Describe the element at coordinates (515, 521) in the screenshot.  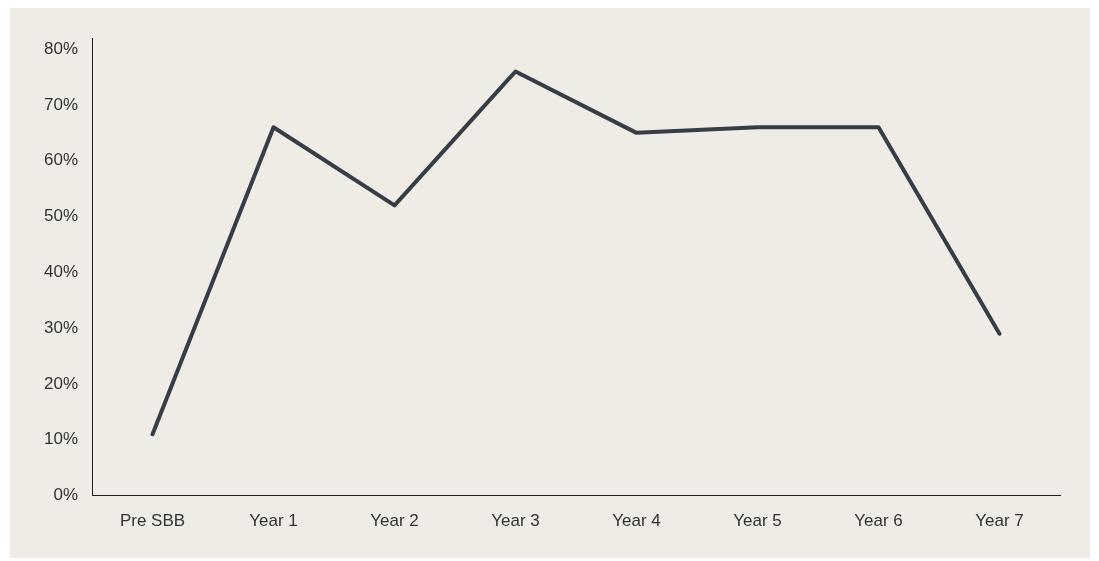
I see `x-tick-label: Year 3` at that location.